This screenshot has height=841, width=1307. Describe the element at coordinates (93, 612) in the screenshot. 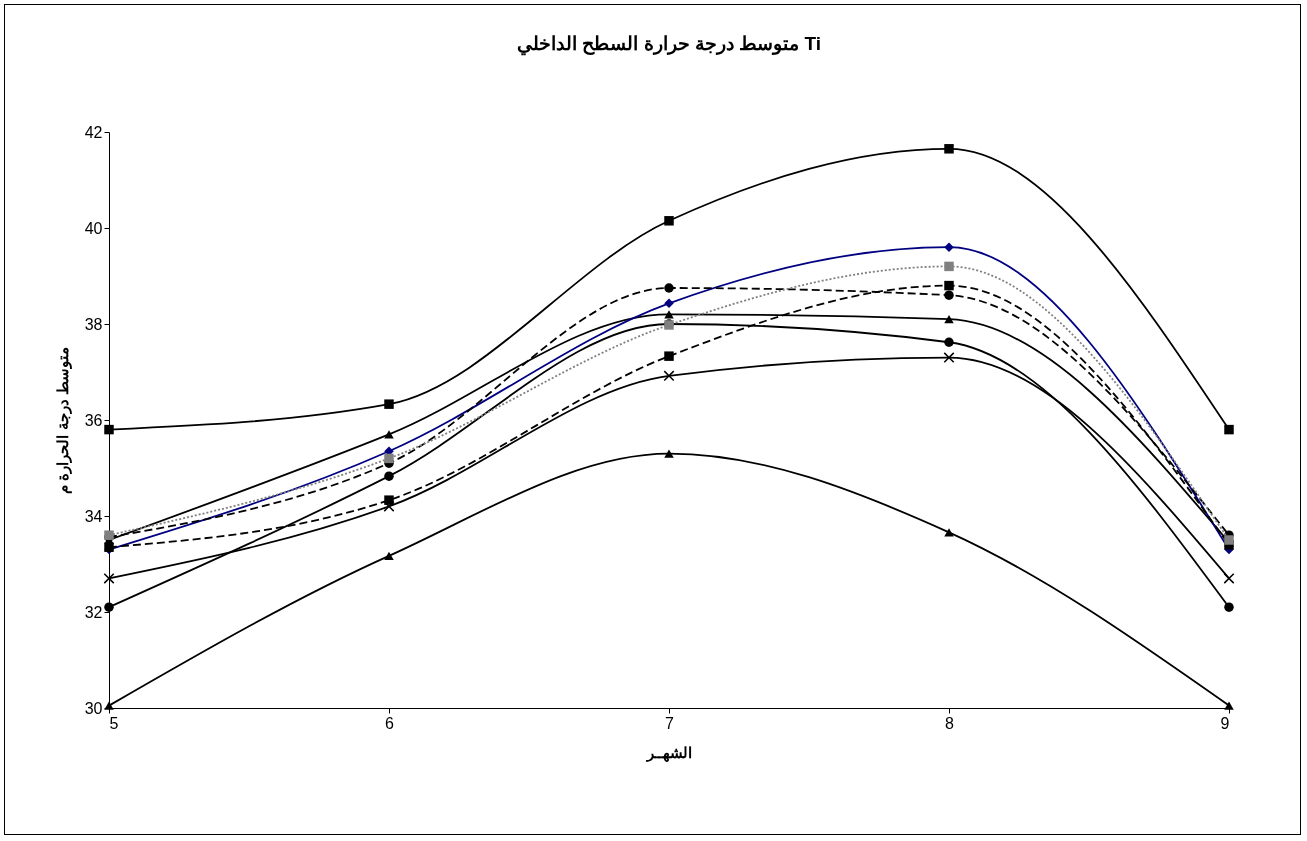

I see `y-tick-label: 32` at that location.